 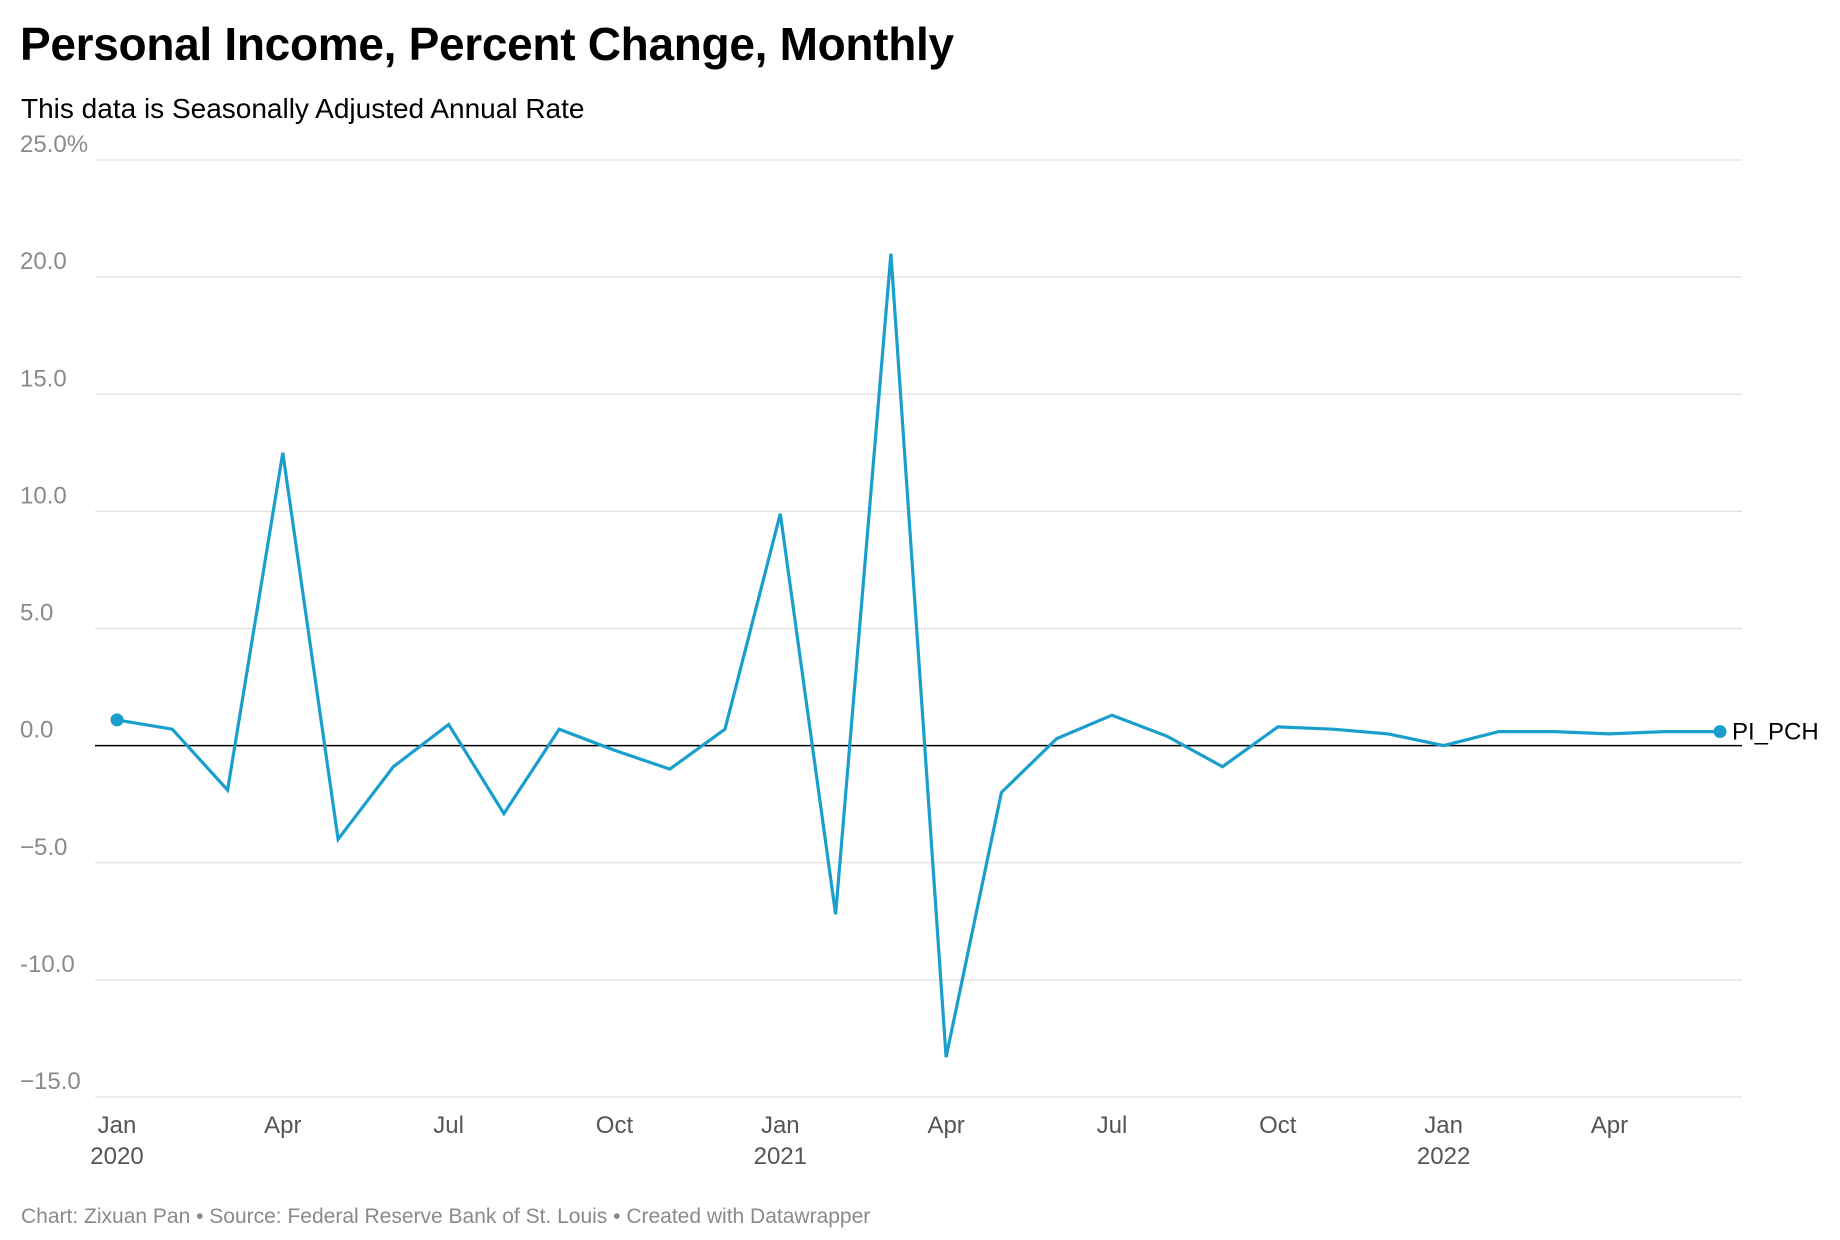 I want to click on x-tick-year-label: 2022, so click(x=1443, y=1156).